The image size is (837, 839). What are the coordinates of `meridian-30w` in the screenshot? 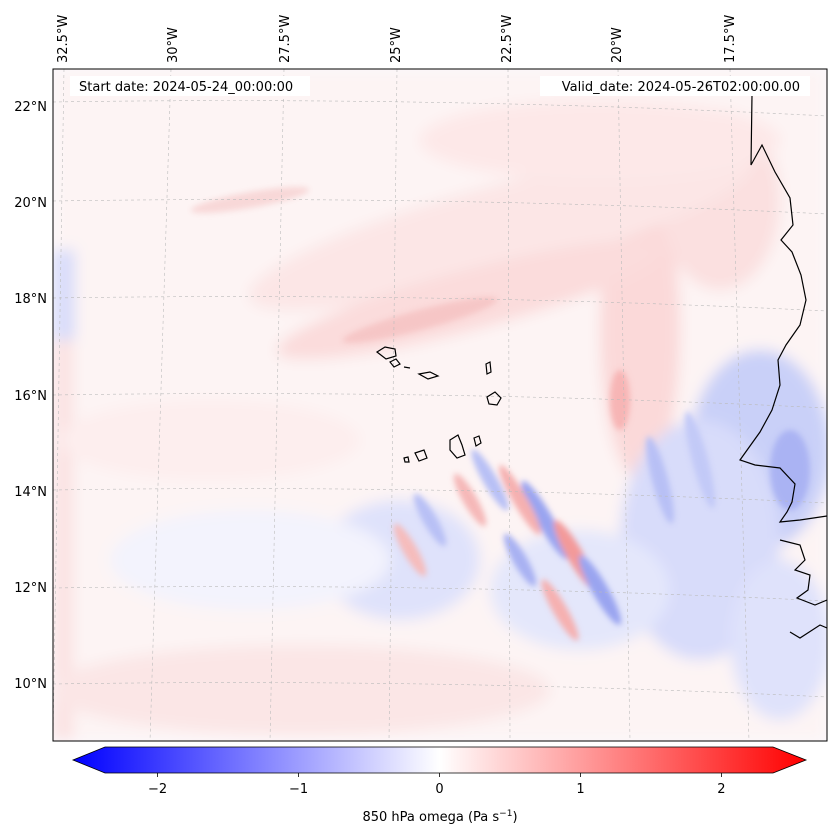 It's located at (160, 405).